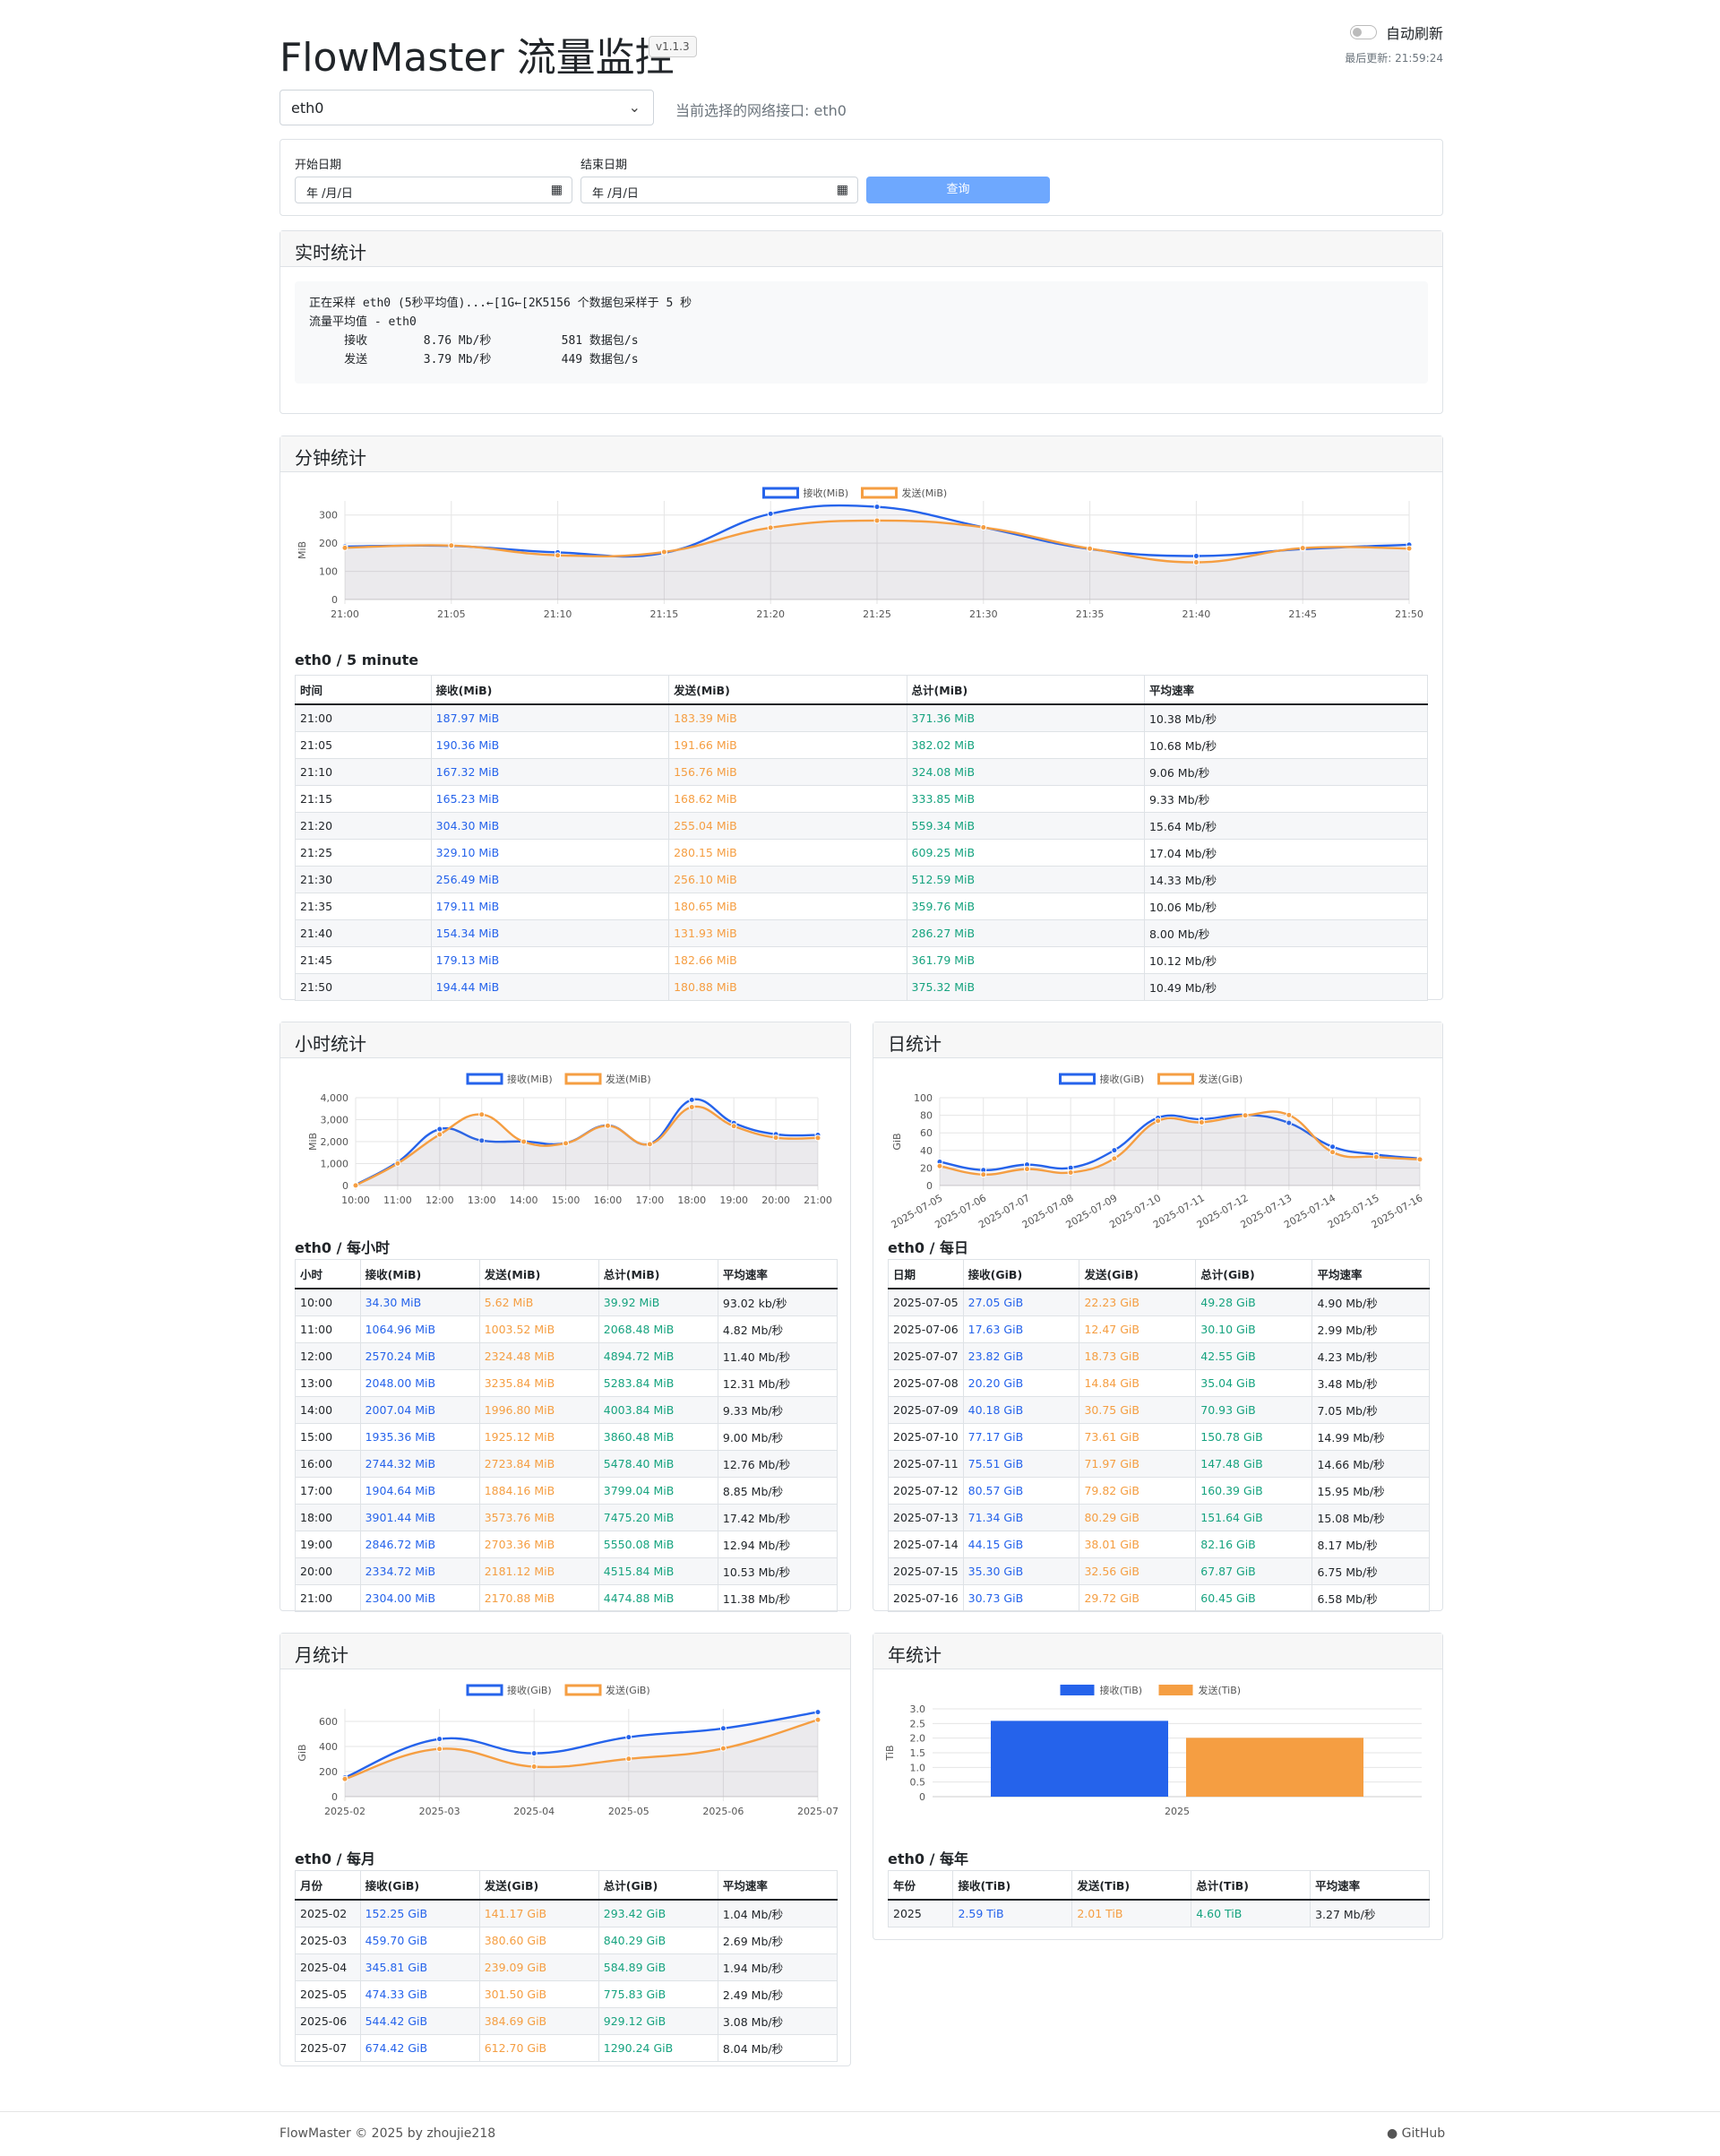 This screenshot has width=1720, height=2156. What do you see at coordinates (1416, 2134) in the screenshot?
I see `github-link: ● GitHub` at bounding box center [1416, 2134].